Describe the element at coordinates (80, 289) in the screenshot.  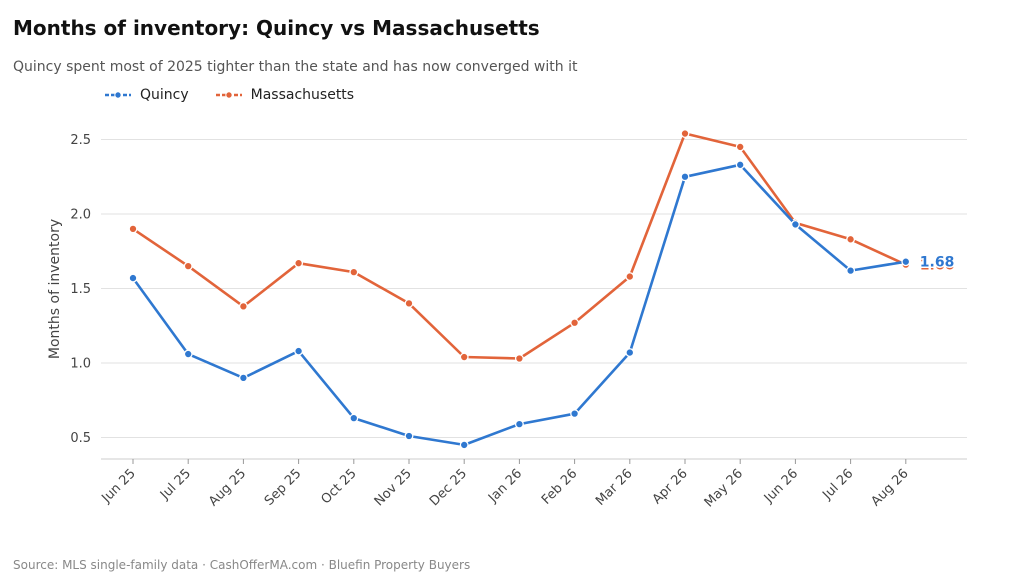
I see `y-tick-label: 1.5` at that location.